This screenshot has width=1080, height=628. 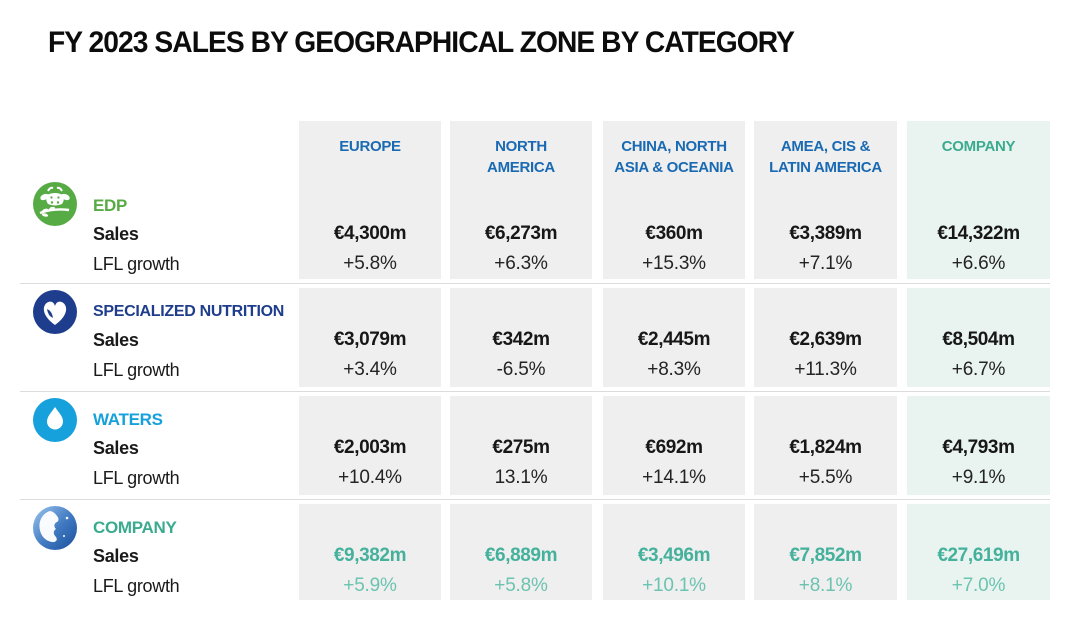 I want to click on growth-value: +8.1%, so click(x=825, y=585).